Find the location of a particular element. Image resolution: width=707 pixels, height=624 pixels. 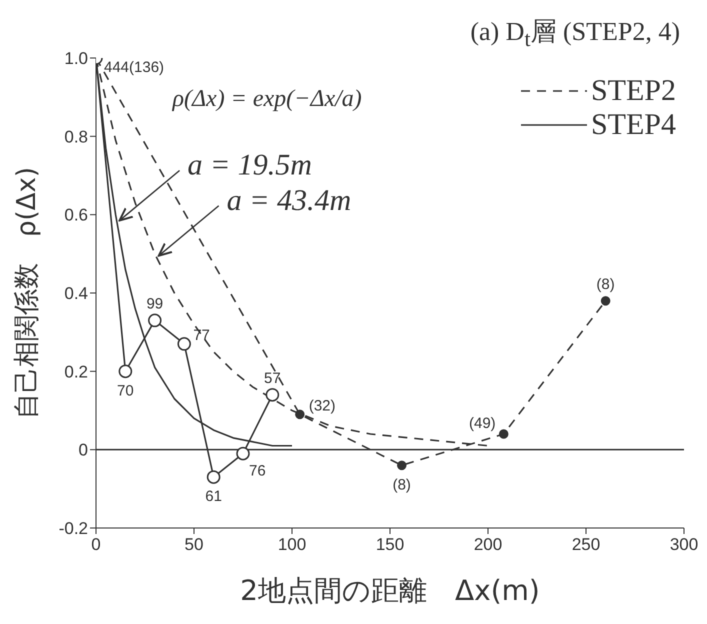

annotation: ρ(Δx) = exp(−Δx/a) is located at coordinates (266, 99).